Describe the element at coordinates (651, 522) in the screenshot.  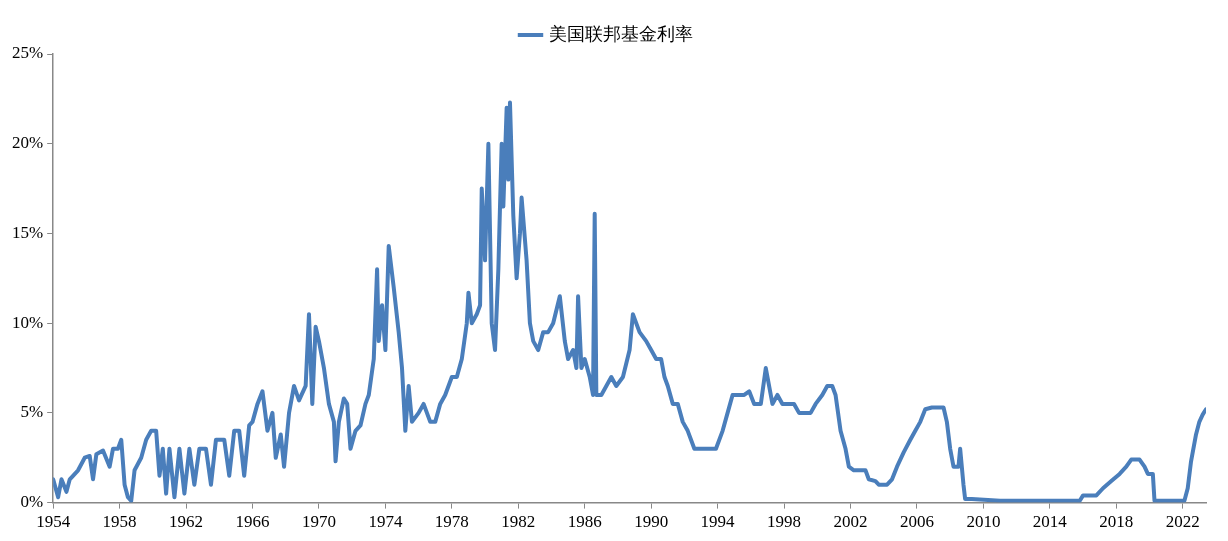
I see `x-tick-label: 1990` at that location.